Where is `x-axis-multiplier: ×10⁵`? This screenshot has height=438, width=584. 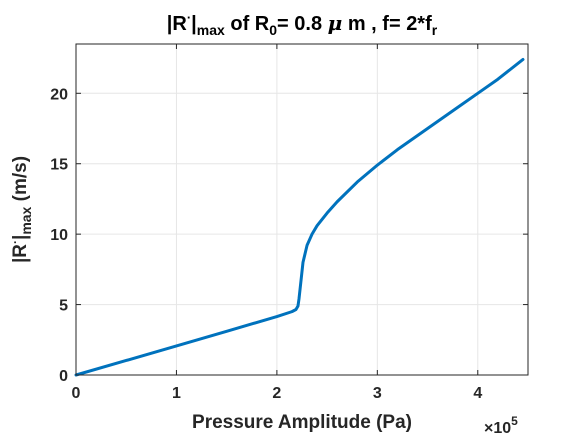
x-axis-multiplier: ×10⁵ is located at coordinates (501, 425).